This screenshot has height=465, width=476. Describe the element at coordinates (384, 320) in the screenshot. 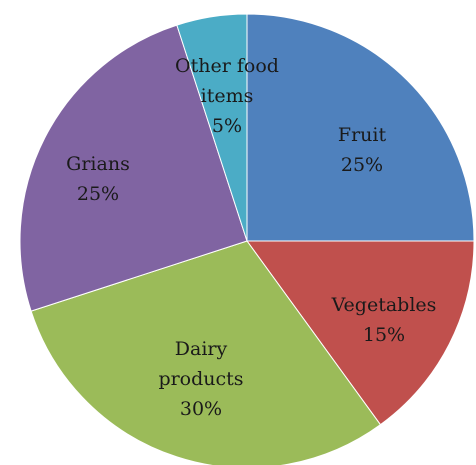

I see `pie-slice-label-1: Vegetables 15%` at that location.